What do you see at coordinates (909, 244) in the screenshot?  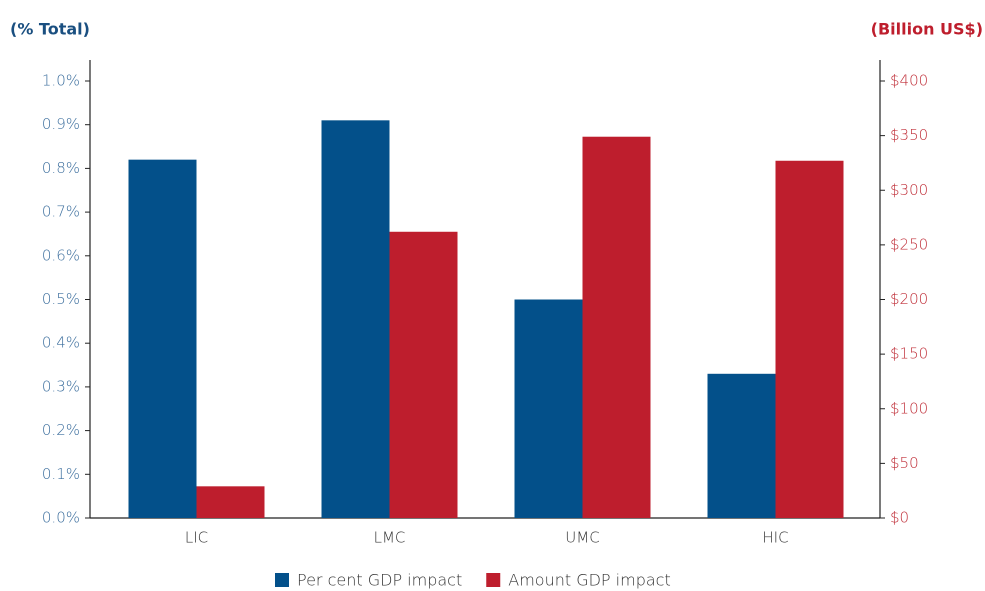 I see `y2-tick-label: $250` at bounding box center [909, 244].